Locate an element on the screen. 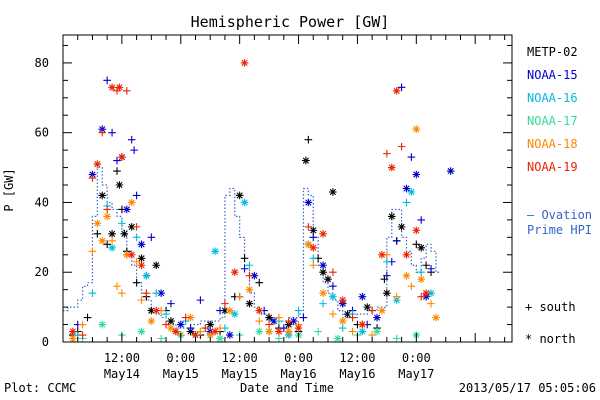 Image resolution: width=600 pixels, height=400 pixels. plot-credit: Plot: CCMC is located at coordinates (40, 388).